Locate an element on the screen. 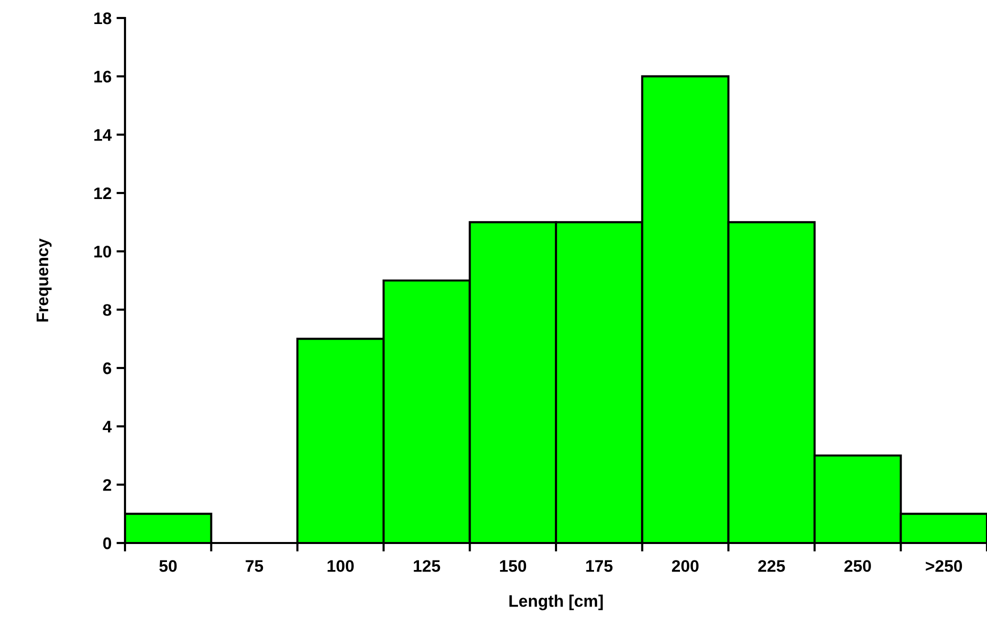 The width and height of the screenshot is (987, 644). x-tick-label: 175 is located at coordinates (599, 566).